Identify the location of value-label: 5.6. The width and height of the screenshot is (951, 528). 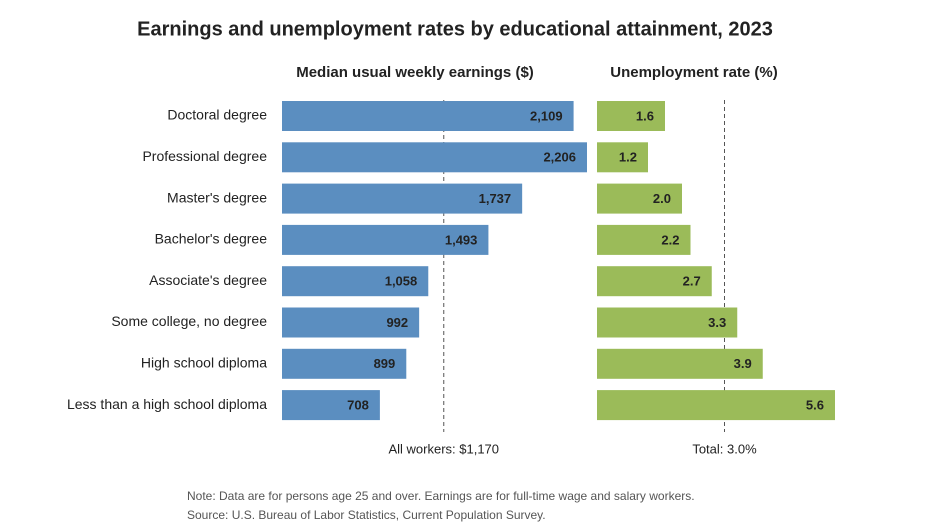
(815, 405).